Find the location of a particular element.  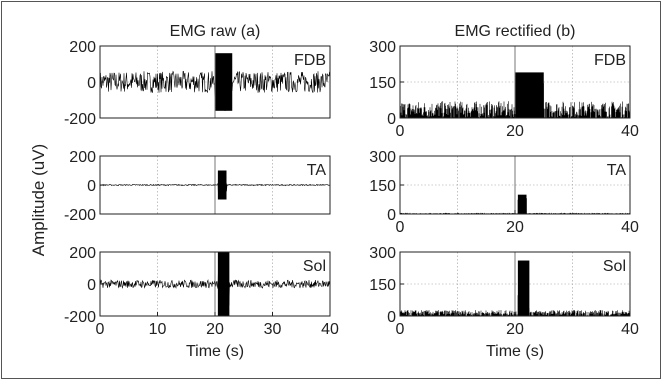

y-axis-label: Amplitude (uV) is located at coordinates (38, 200).